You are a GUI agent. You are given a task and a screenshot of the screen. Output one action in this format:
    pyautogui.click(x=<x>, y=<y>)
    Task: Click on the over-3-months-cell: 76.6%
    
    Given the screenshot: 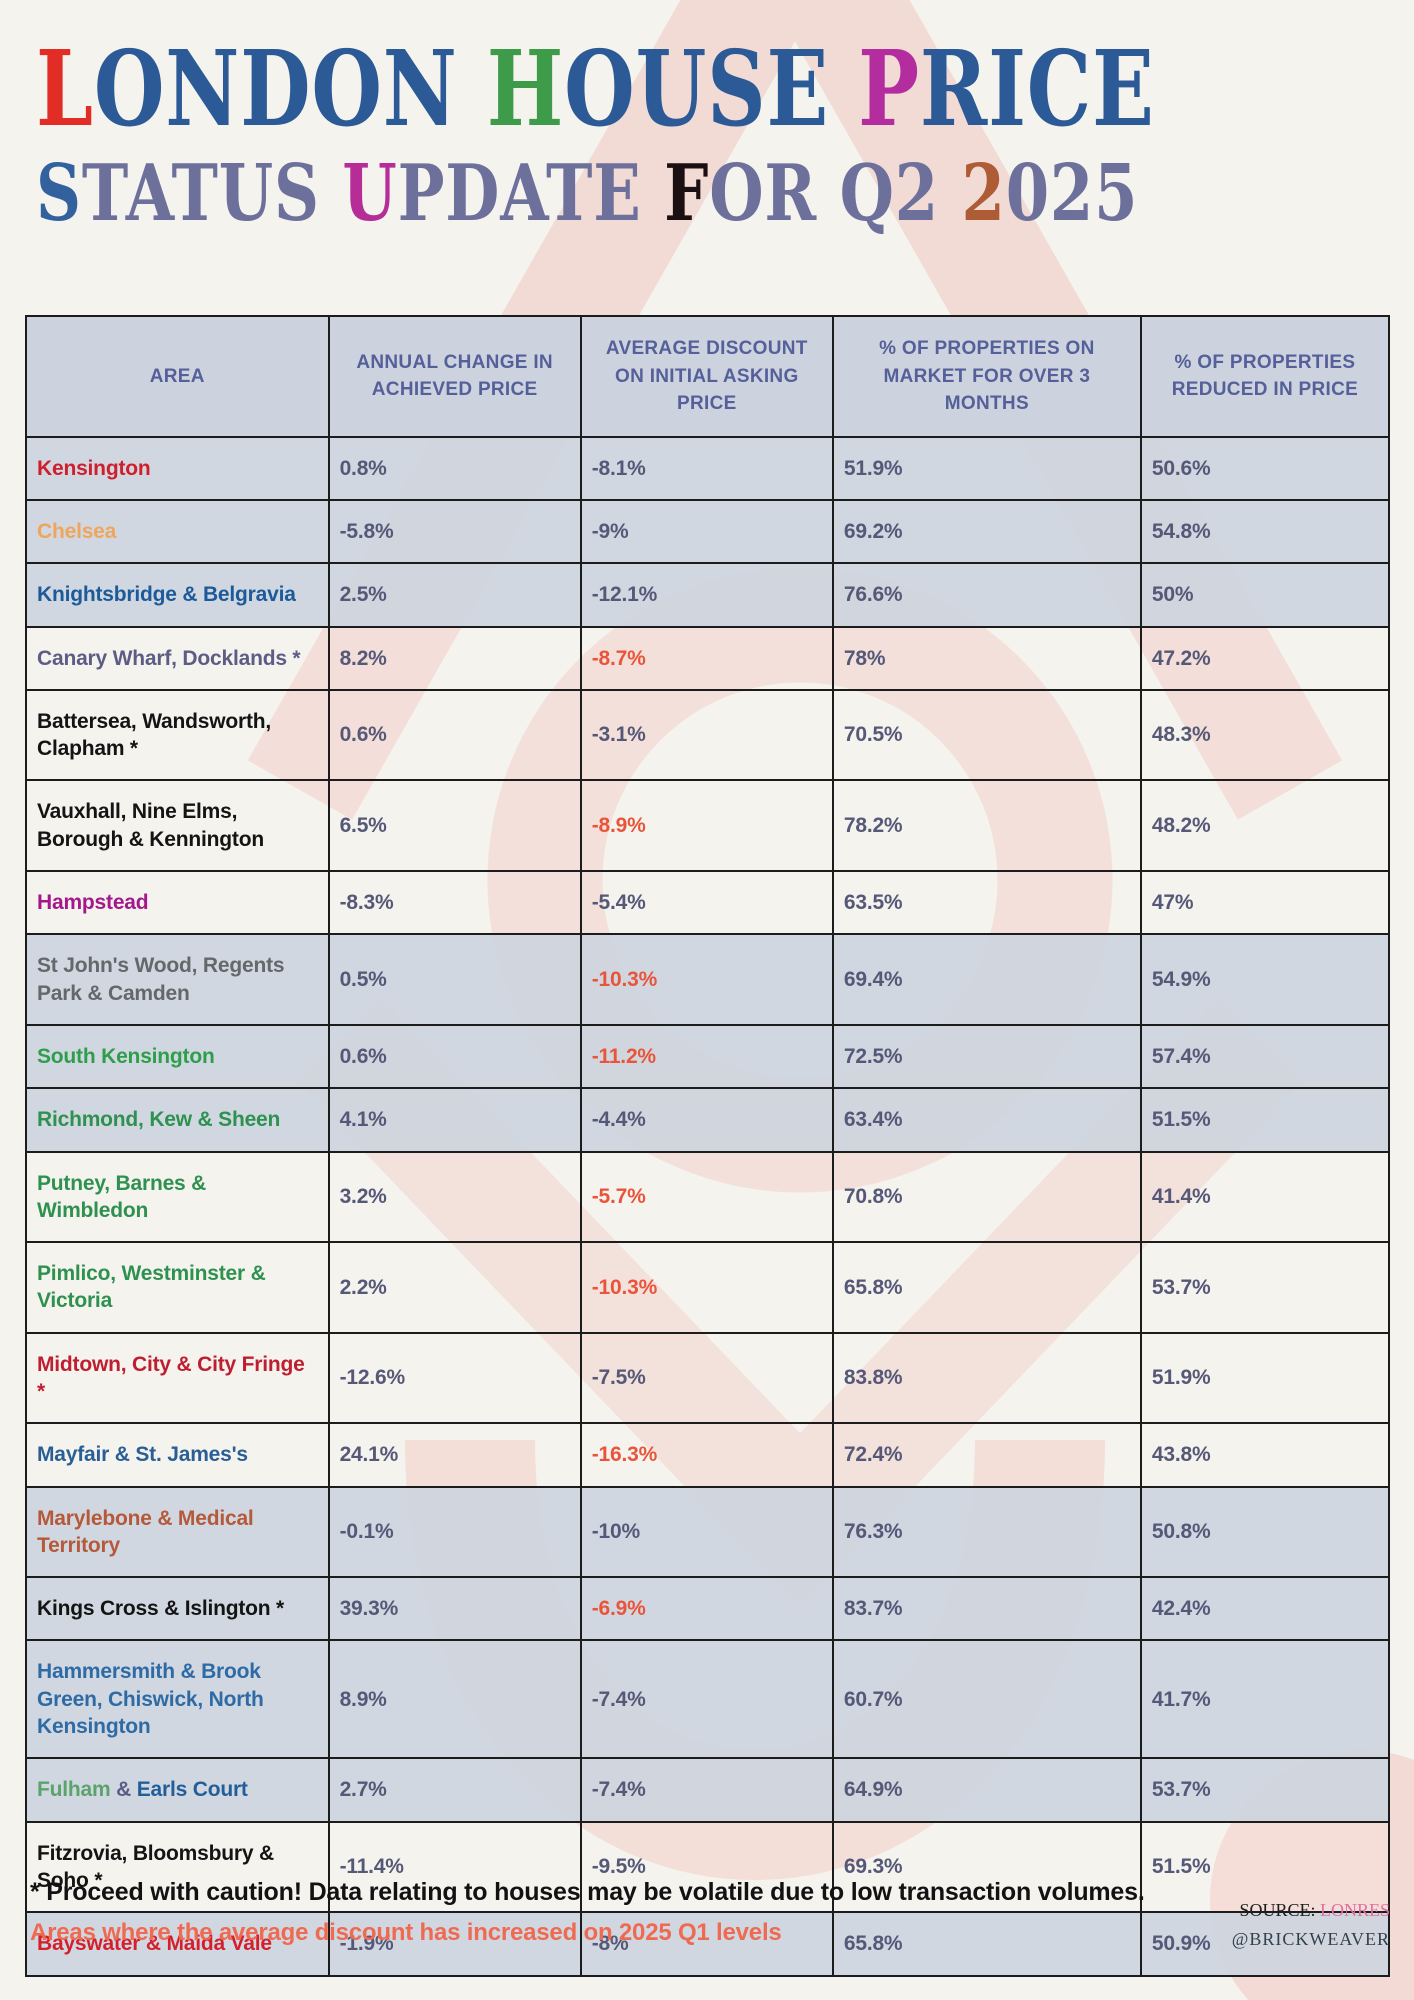 What is the action you would take?
    pyautogui.click(x=986, y=595)
    